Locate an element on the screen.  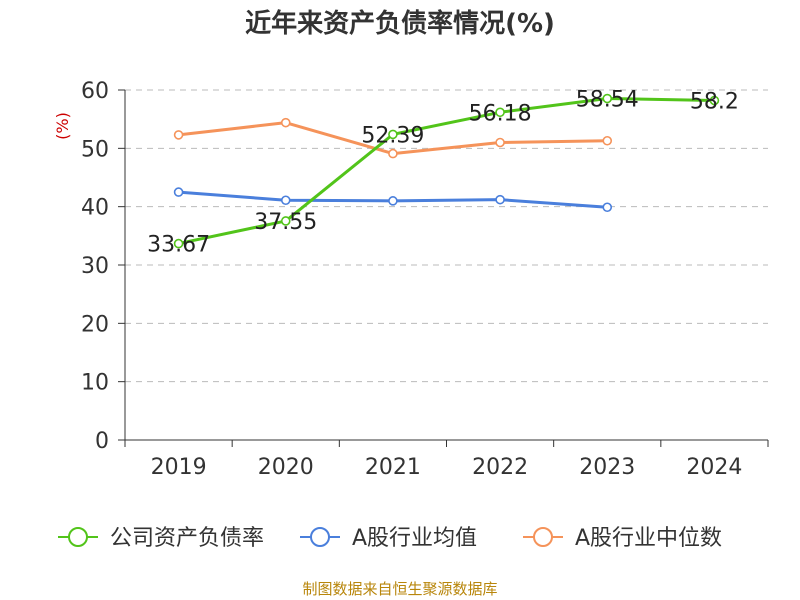
y-tick-label: 10 is located at coordinates (95, 383).